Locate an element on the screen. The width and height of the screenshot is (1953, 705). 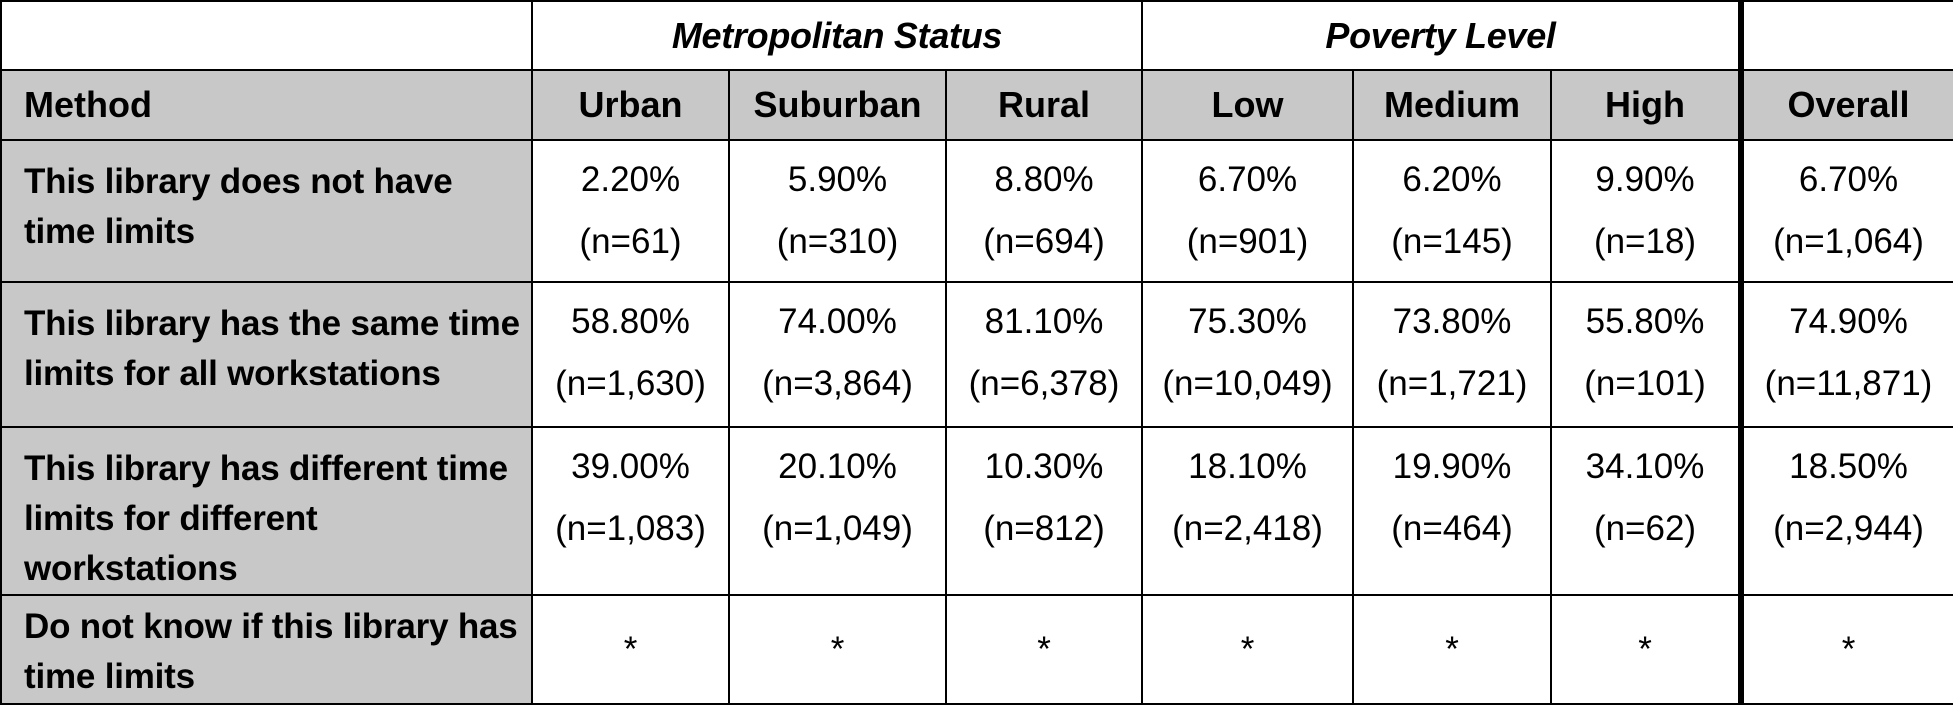
data-cell: 75.30% (n=10,049) is located at coordinates (1248, 354).